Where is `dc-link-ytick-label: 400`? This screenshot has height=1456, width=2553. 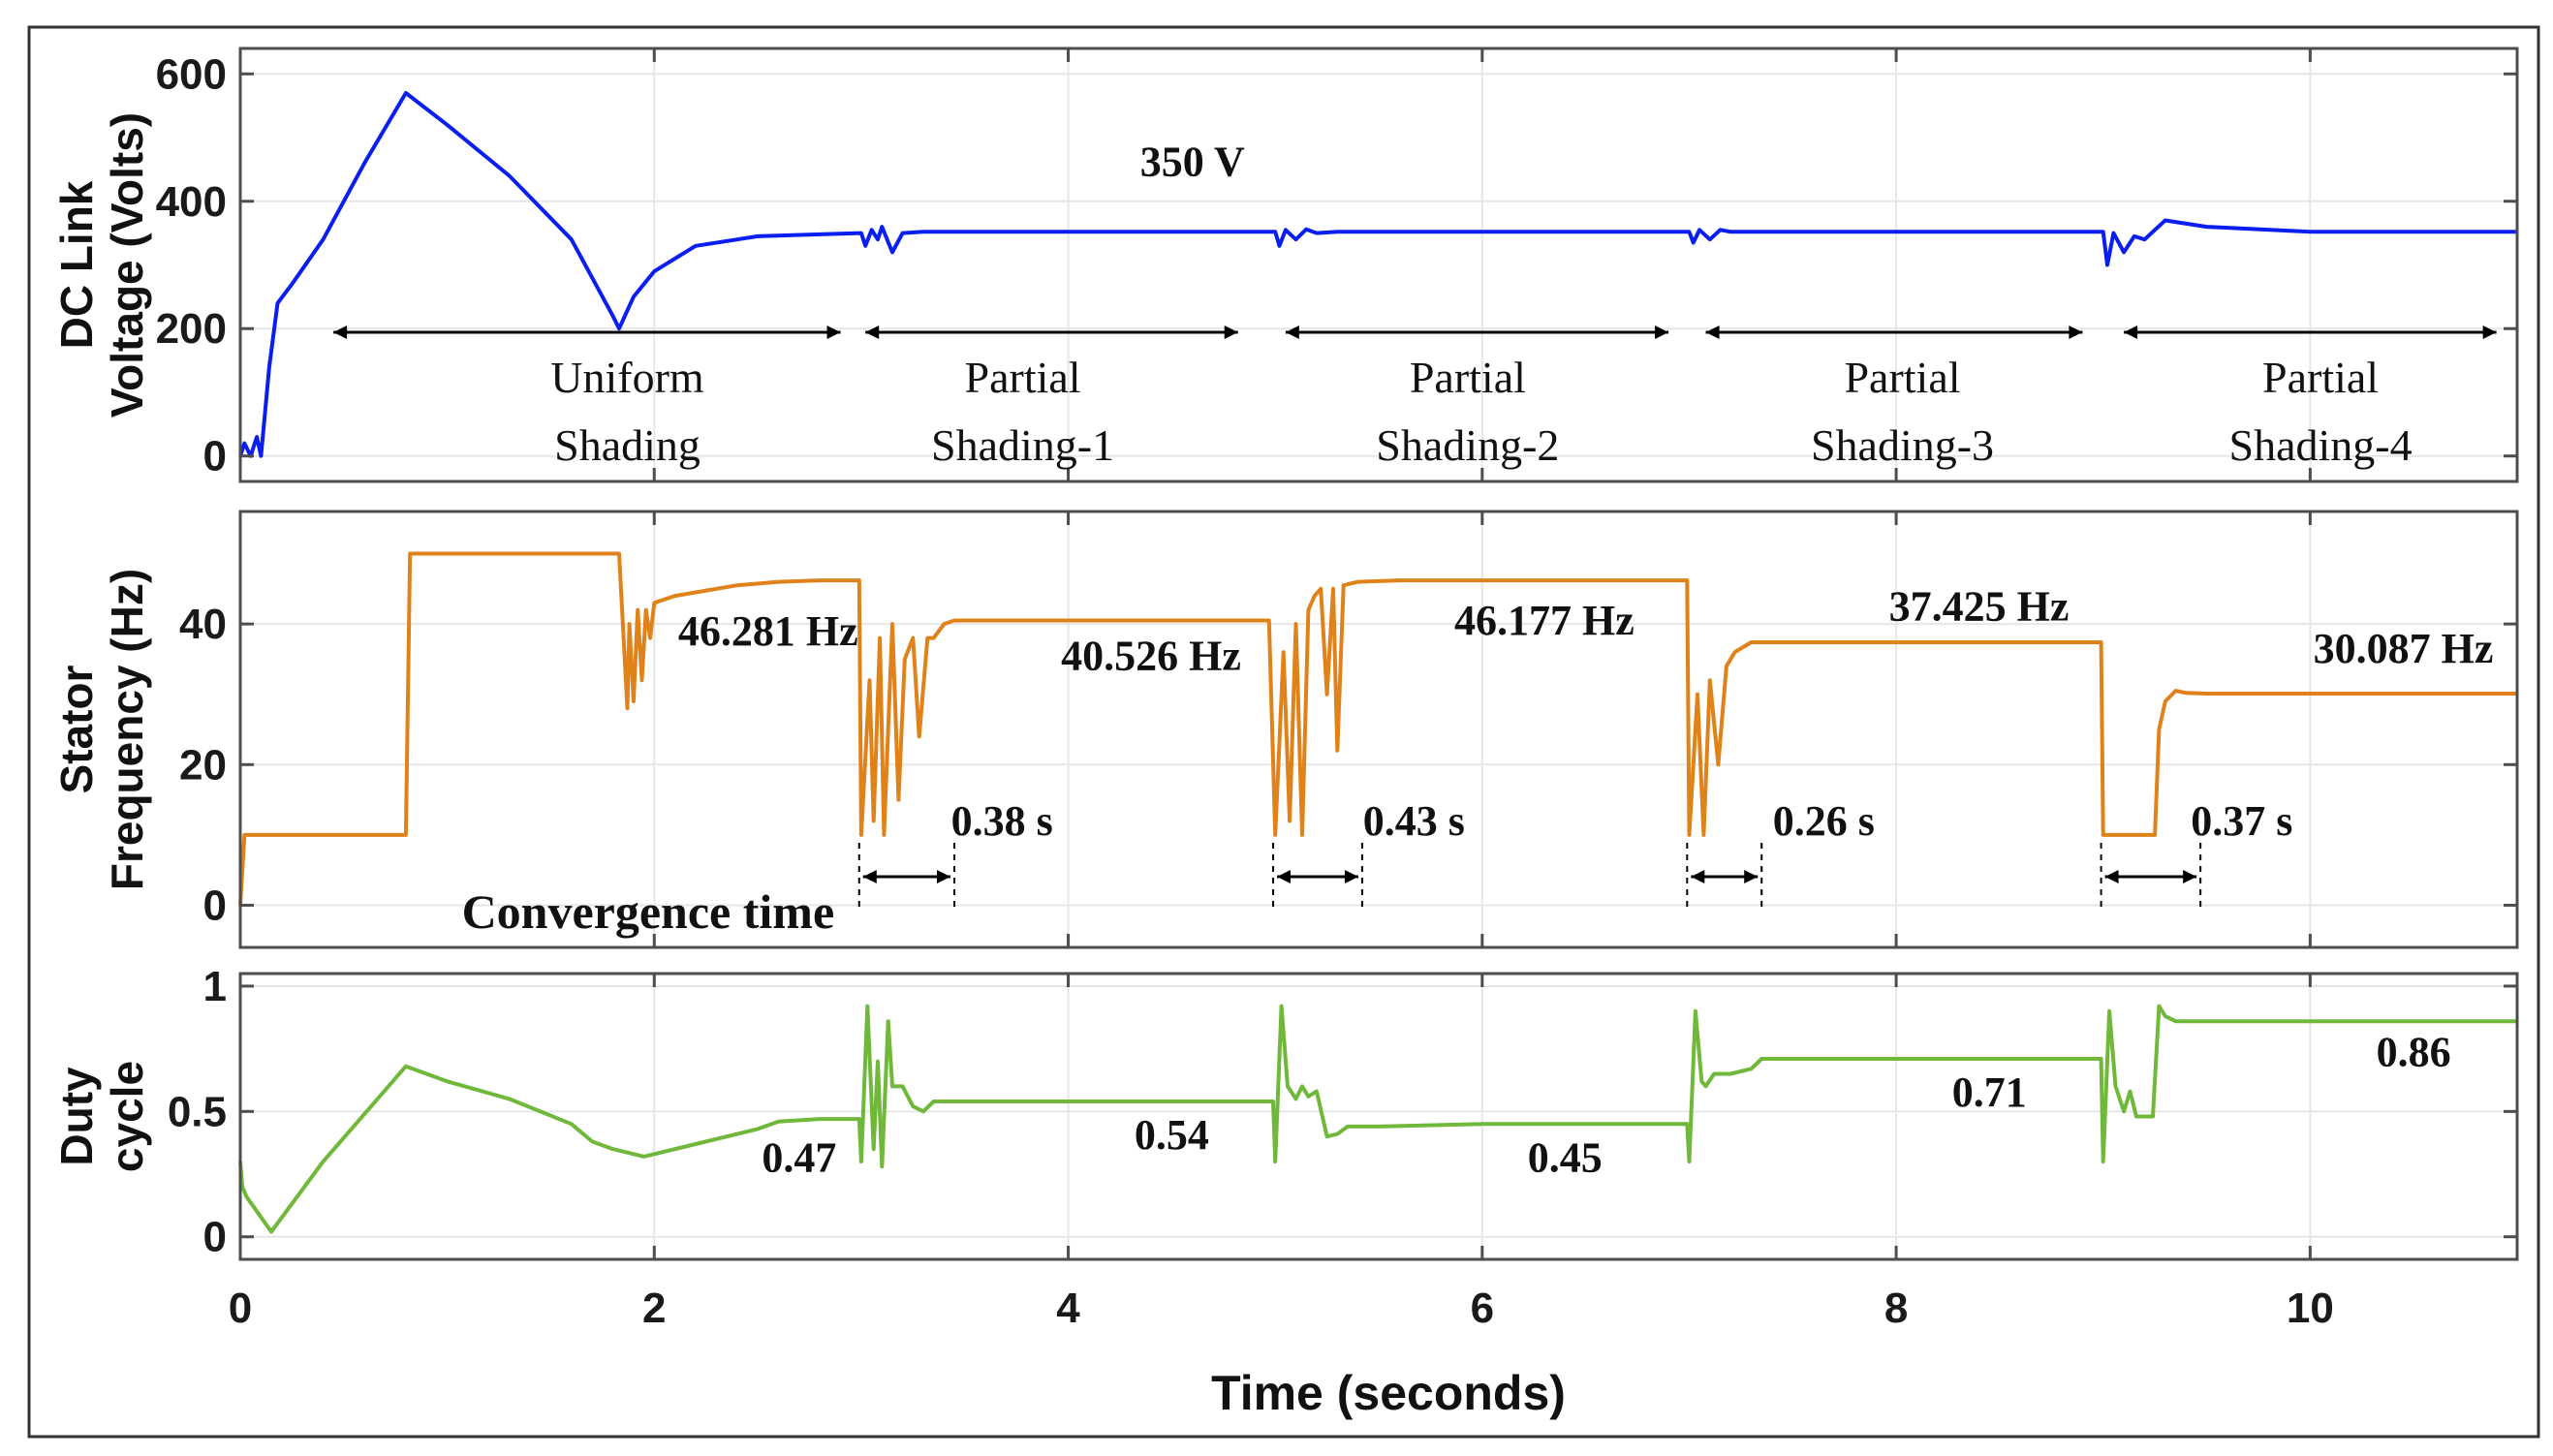 dc-link-ytick-label: 400 is located at coordinates (191, 202).